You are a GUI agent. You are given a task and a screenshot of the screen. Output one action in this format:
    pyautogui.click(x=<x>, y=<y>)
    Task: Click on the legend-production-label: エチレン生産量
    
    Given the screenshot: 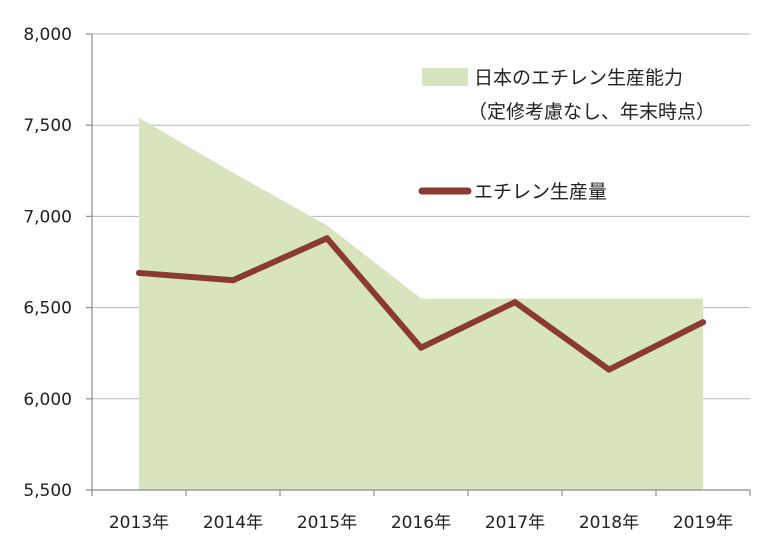 What is the action you would take?
    pyautogui.click(x=540, y=192)
    